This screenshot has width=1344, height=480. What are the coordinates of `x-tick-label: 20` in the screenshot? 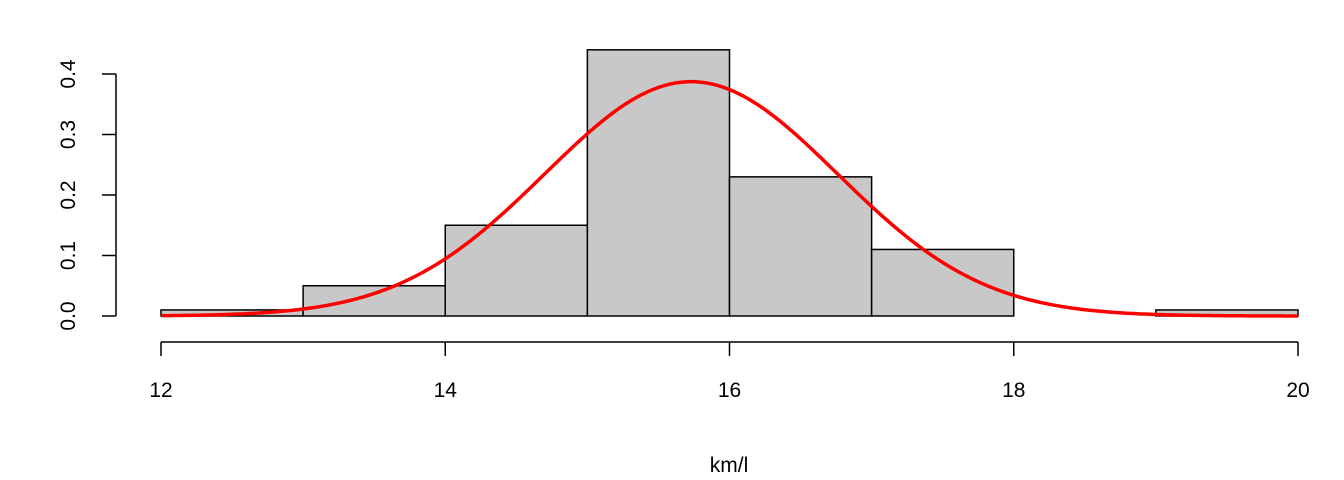 It's located at (1297, 390).